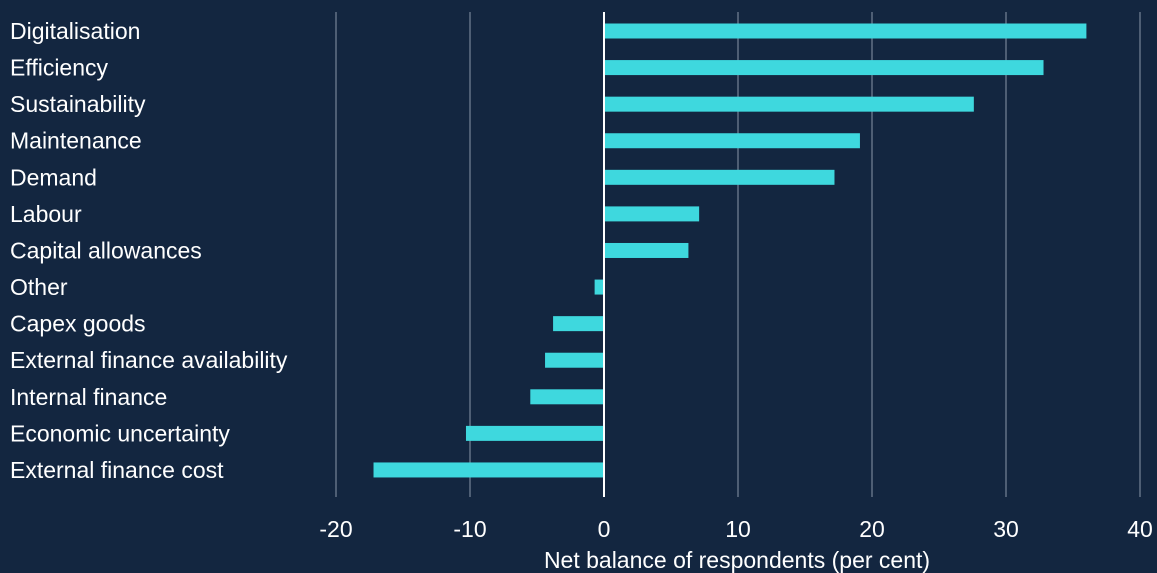  I want to click on category-label: Sustainability, so click(78, 104).